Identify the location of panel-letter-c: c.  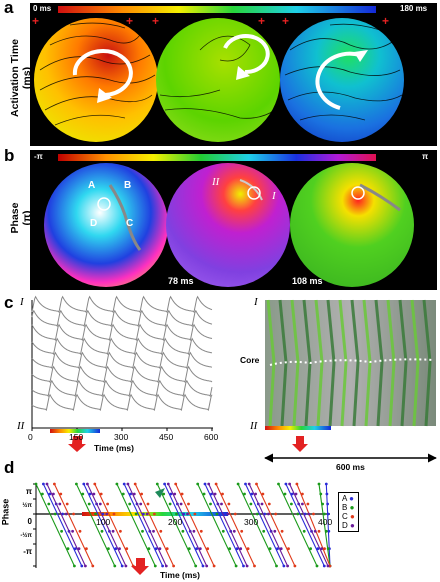
(9, 302).